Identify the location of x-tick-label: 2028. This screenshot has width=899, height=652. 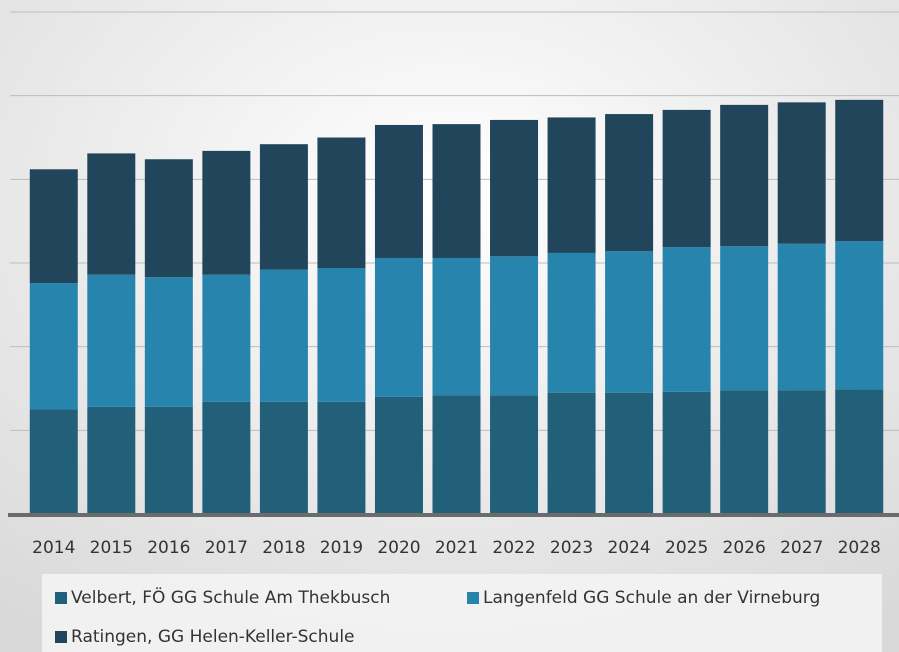
(859, 548).